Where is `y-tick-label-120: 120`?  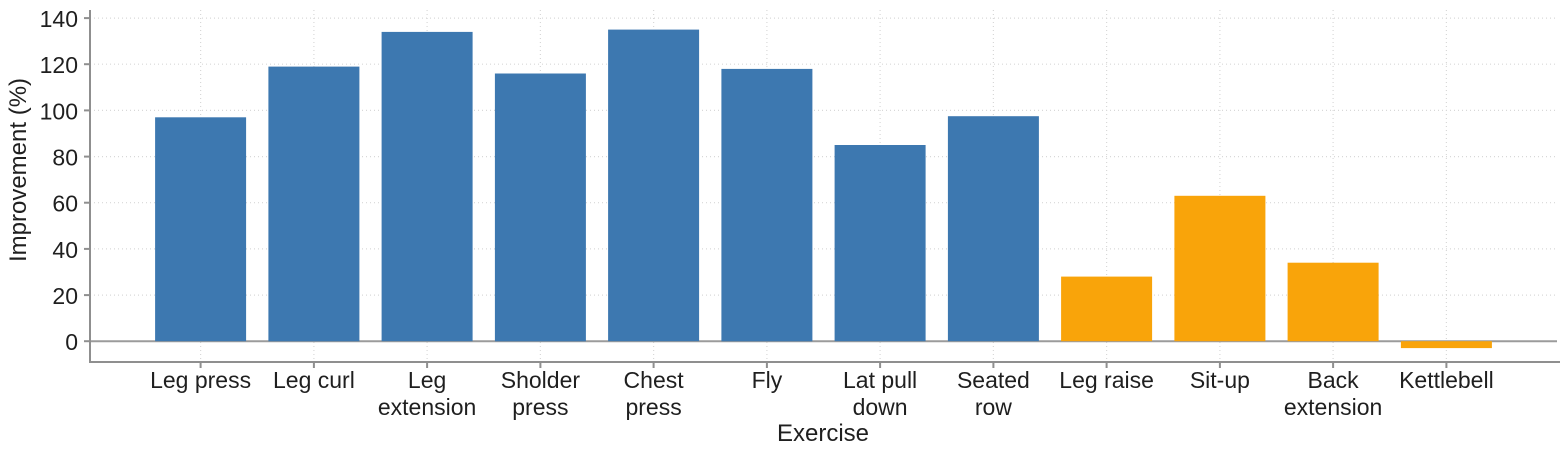 y-tick-label-120: 120 is located at coordinates (59, 65).